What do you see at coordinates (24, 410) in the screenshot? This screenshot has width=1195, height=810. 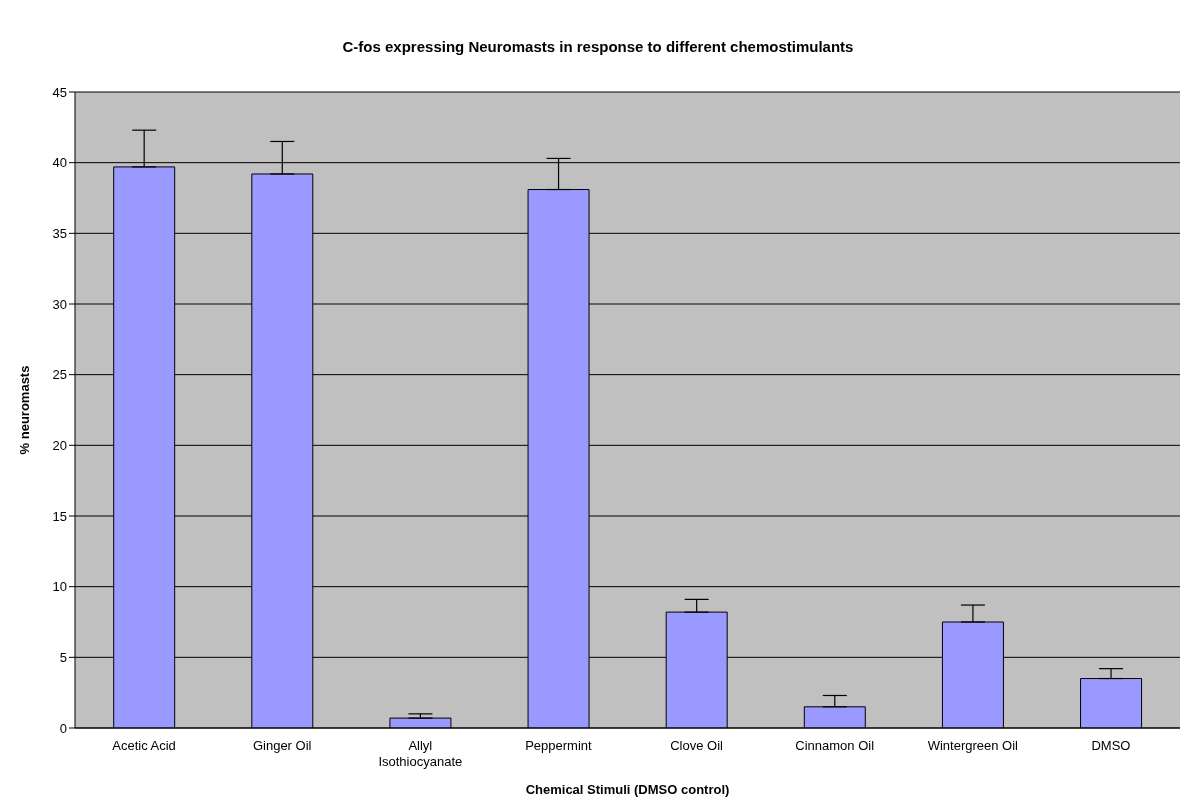 I see `y-axis-title: % neuromasts` at bounding box center [24, 410].